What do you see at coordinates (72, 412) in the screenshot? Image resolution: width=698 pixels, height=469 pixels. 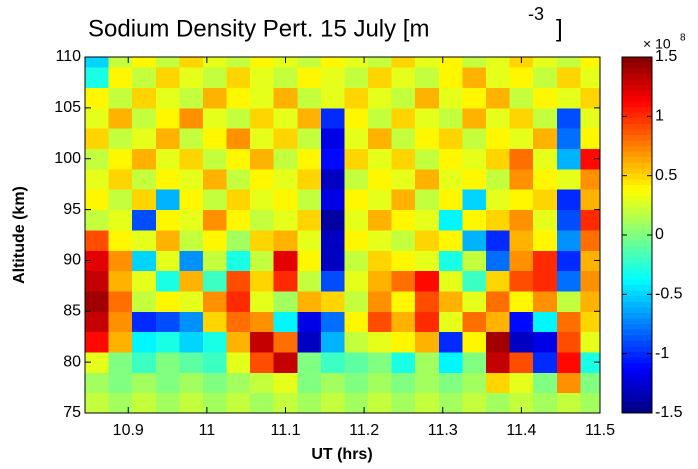 I see `y-tick-label: 75` at bounding box center [72, 412].